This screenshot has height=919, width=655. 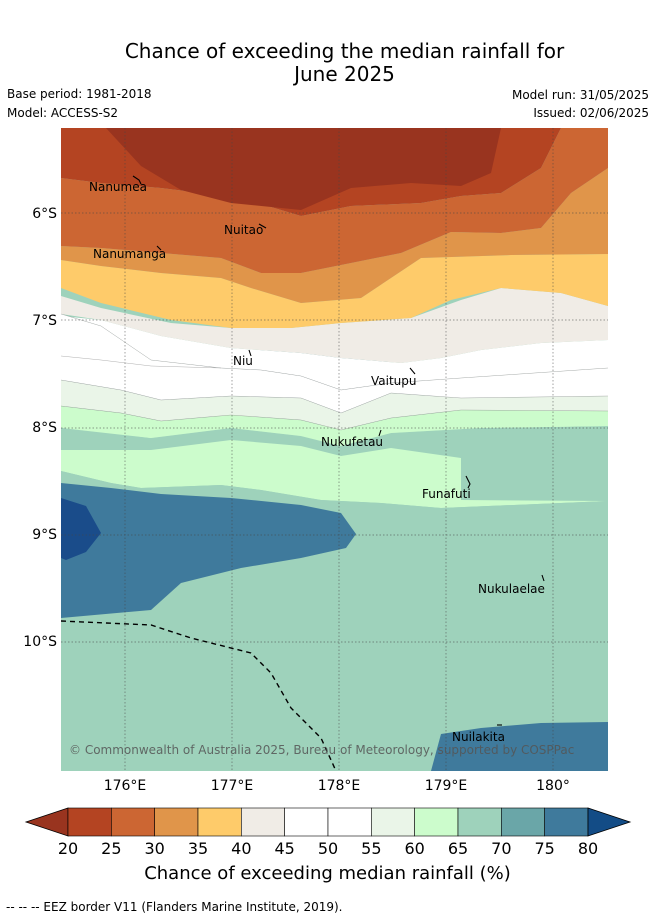 What do you see at coordinates (154, 848) in the screenshot?
I see `colorbar-tick-label: 30` at bounding box center [154, 848].